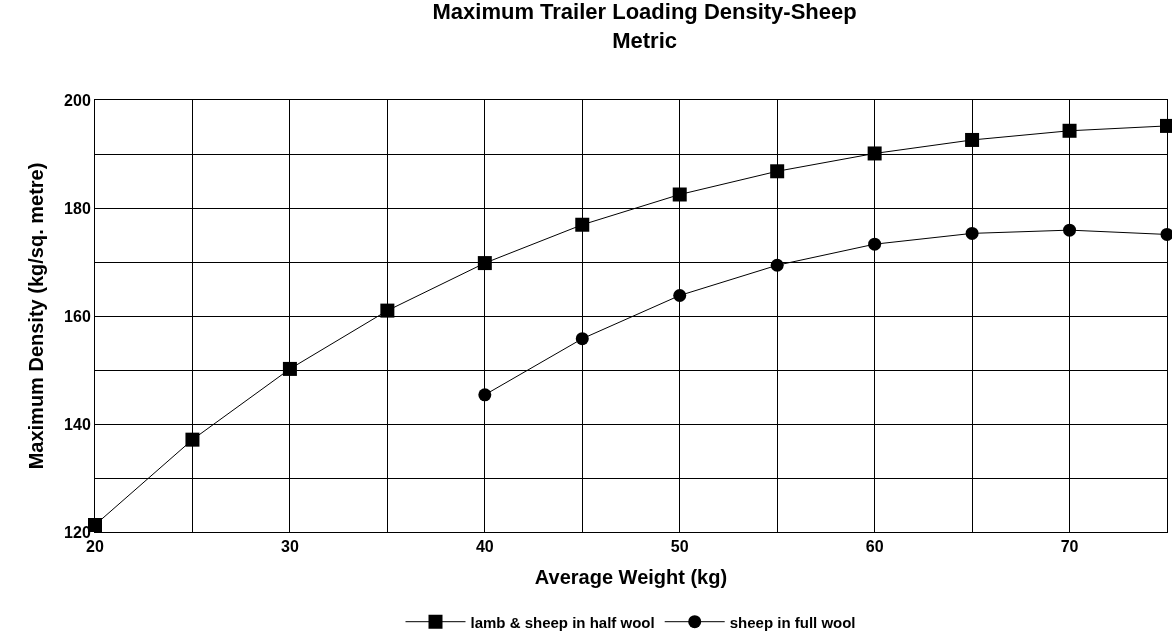 This screenshot has height=643, width=1172. I want to click on y-axis-title: Maximum Density (kg/sq. metre), so click(35, 316).